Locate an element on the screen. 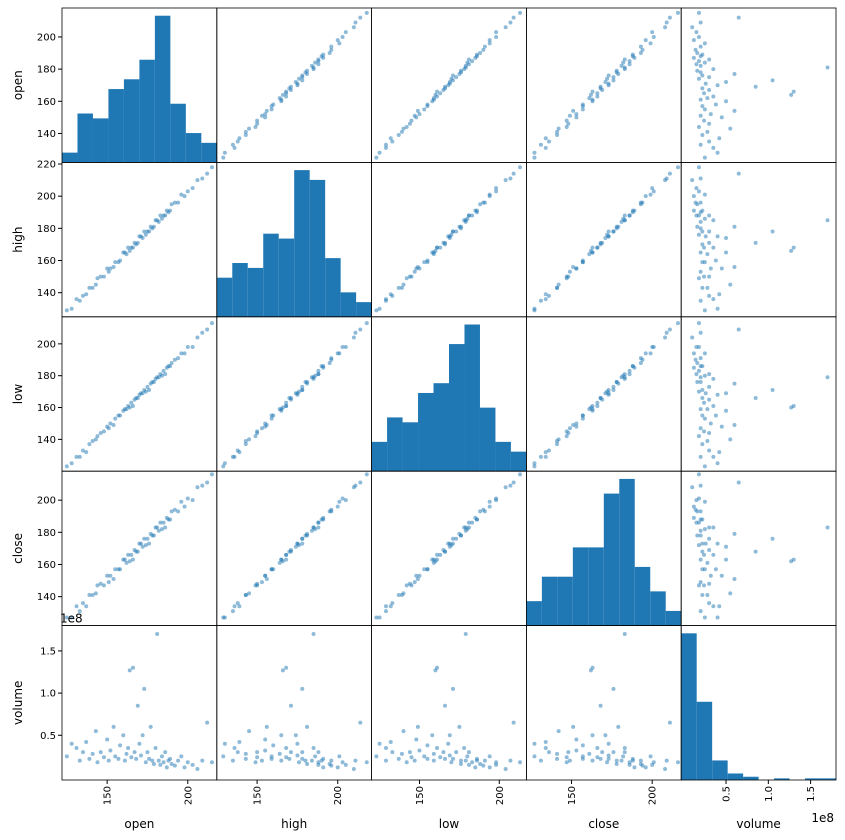 The image size is (845, 840). histogram-bar is located at coordinates (457, 408).